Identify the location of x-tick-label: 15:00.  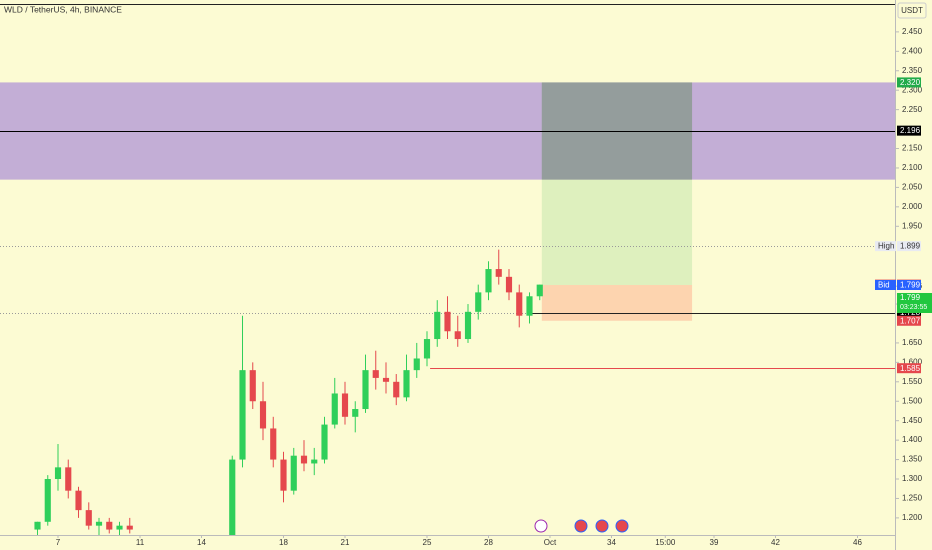
(665, 542).